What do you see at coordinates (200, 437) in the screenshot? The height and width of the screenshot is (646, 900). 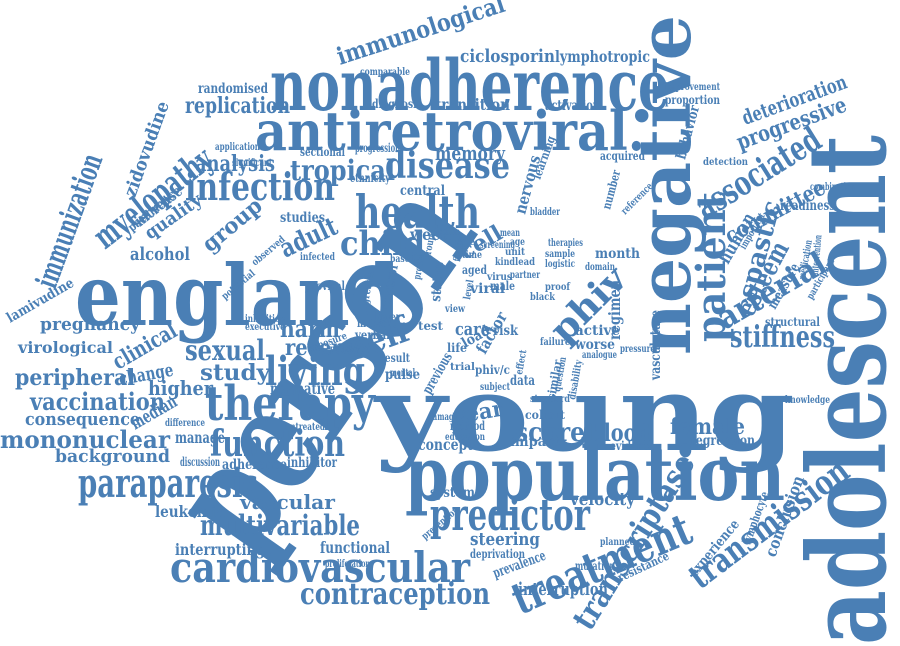 I see `word-manage: manage` at bounding box center [200, 437].